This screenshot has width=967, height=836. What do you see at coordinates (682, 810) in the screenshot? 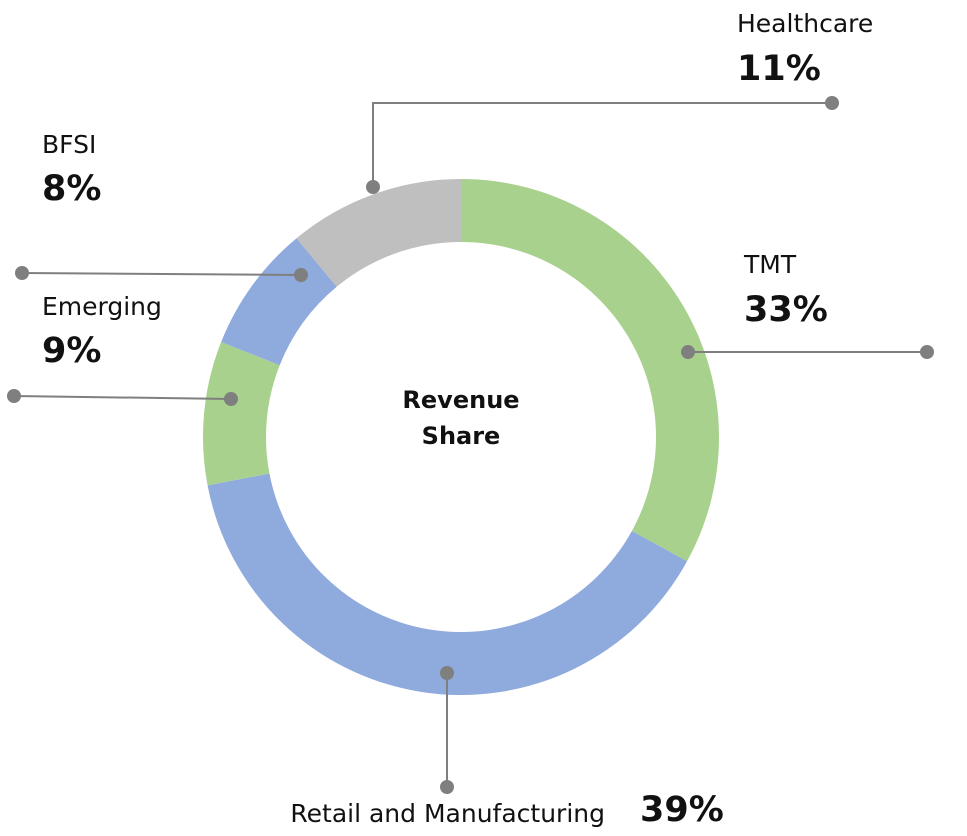
I see `value-label: 39%` at bounding box center [682, 810].